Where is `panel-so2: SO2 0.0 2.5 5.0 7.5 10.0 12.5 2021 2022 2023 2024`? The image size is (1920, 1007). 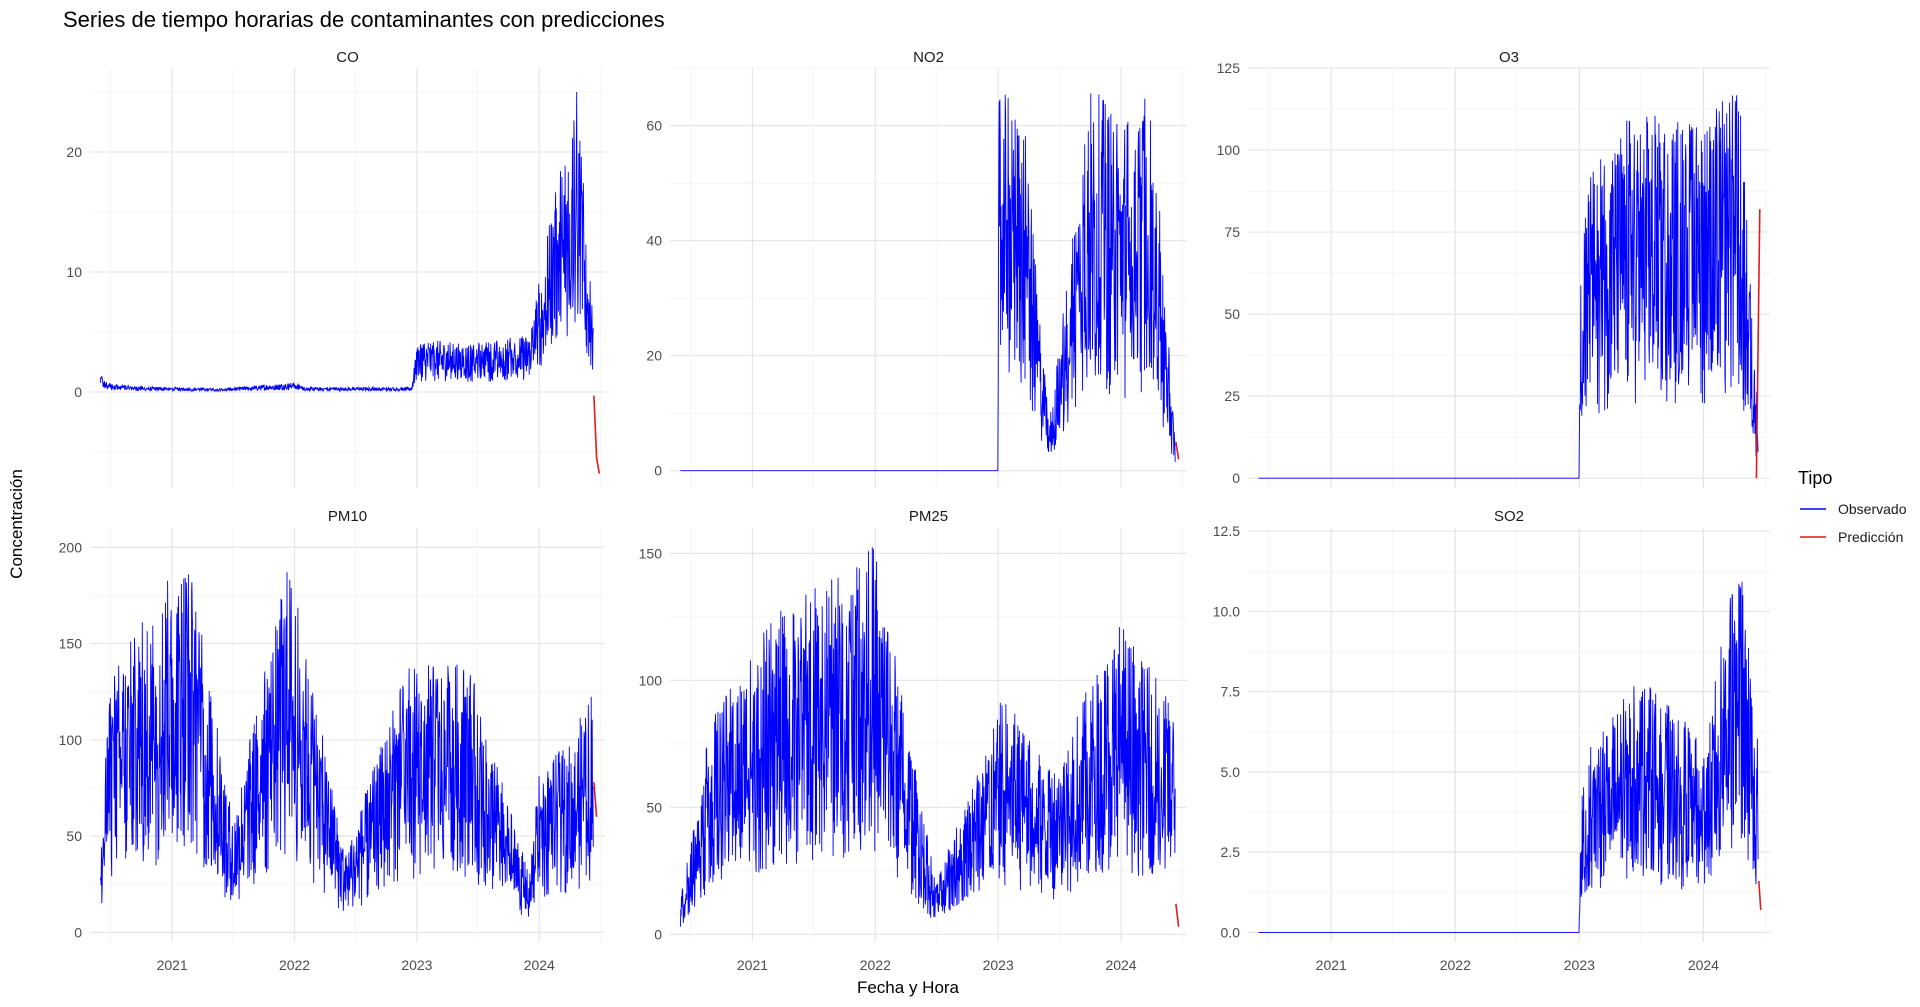
panel-so2: SO2 0.0 2.5 5.0 7.5 10.0 12.5 2021 2022 2023 2024 is located at coordinates (1491, 740).